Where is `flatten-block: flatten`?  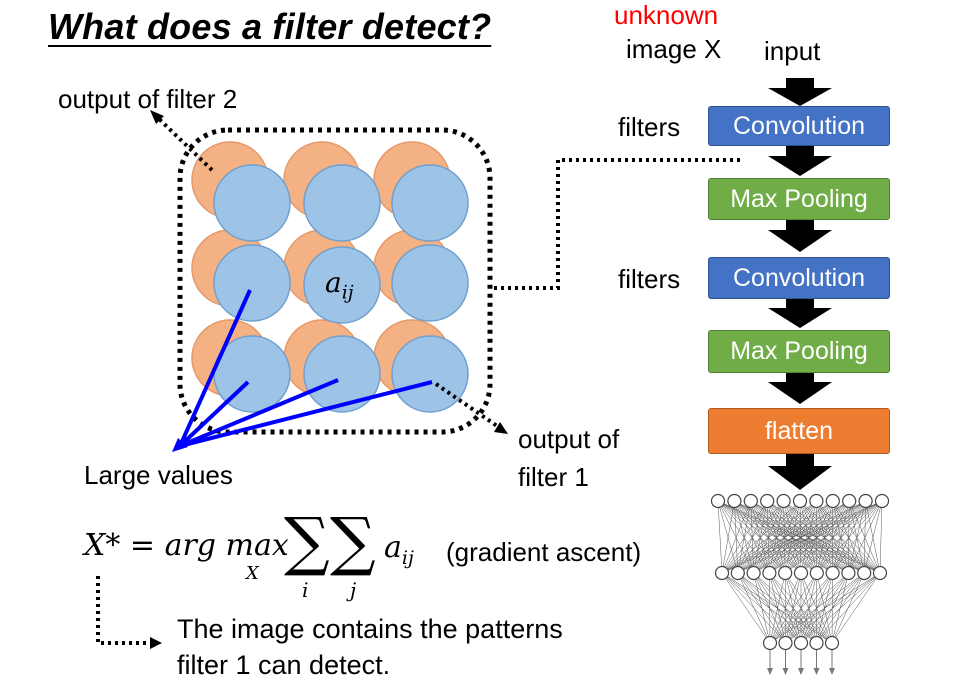
flatten-block: flatten is located at coordinates (799, 431).